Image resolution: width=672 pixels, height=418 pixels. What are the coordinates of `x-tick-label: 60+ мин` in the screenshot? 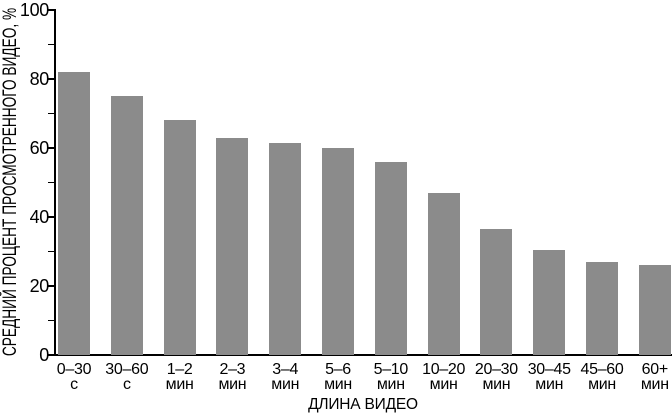 It's located at (647, 377).